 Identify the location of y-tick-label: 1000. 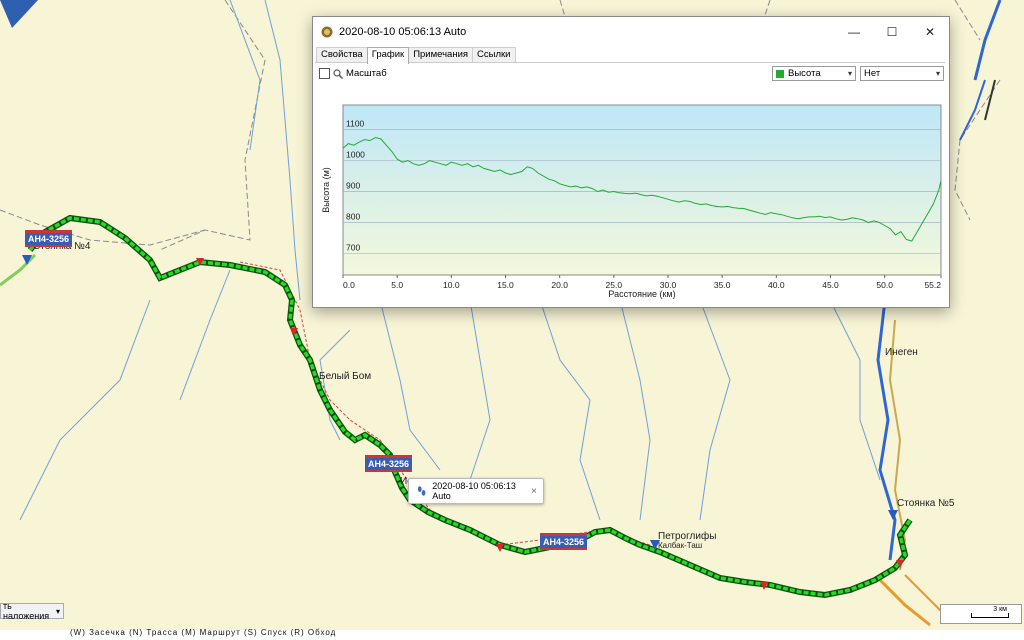
(355, 155).